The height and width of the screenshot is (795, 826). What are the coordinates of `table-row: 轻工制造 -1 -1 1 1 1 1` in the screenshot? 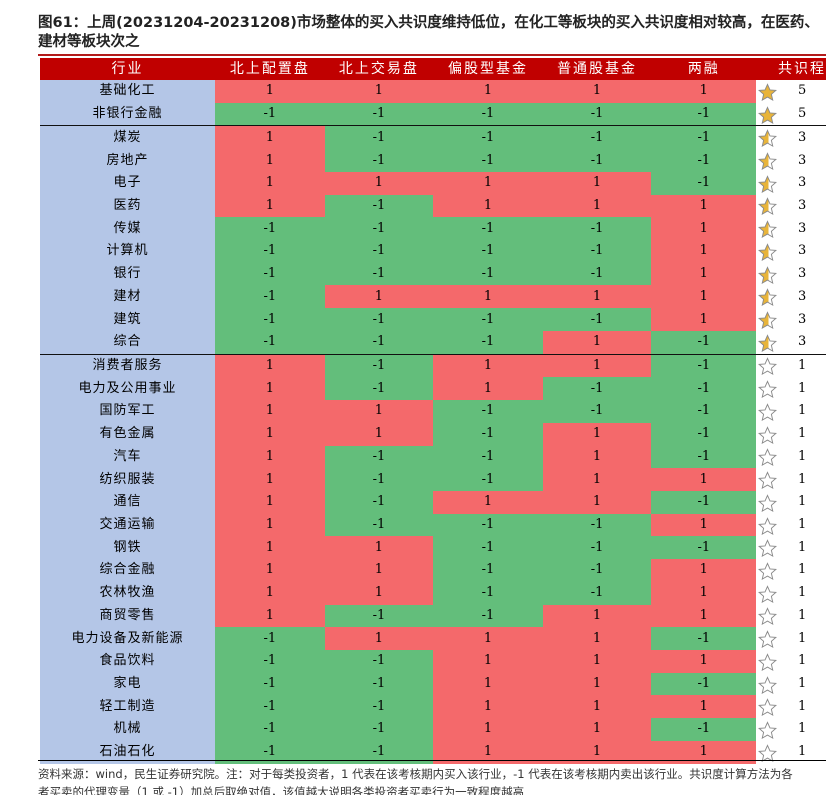 It's located at (433, 707).